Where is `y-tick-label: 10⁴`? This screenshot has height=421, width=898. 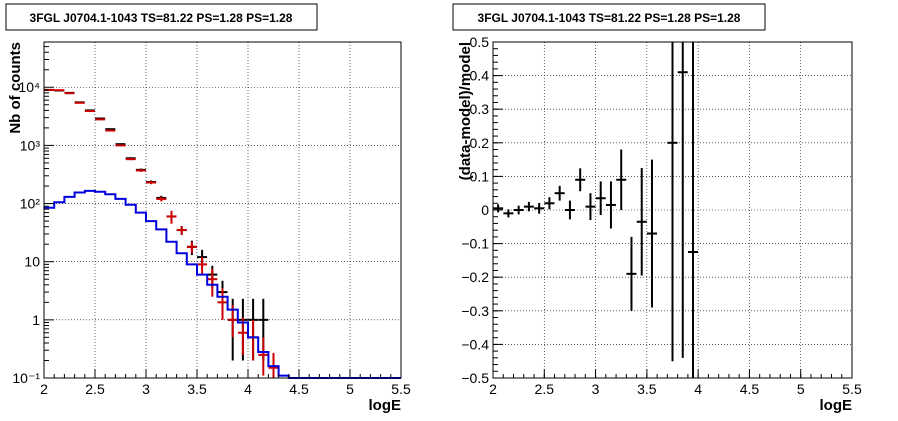 y-tick-label: 10⁴ is located at coordinates (29, 87).